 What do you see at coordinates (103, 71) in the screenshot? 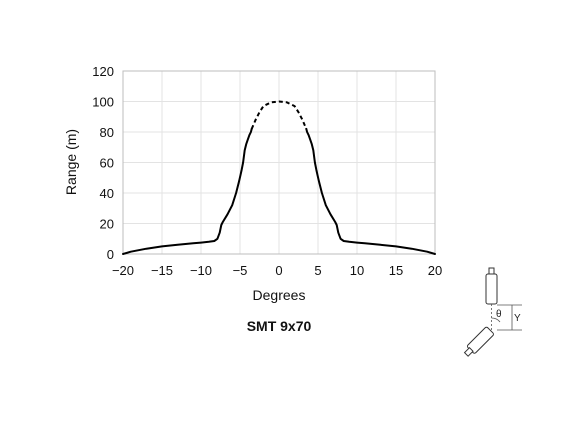
I see `y-tick-label: 120` at bounding box center [103, 71].